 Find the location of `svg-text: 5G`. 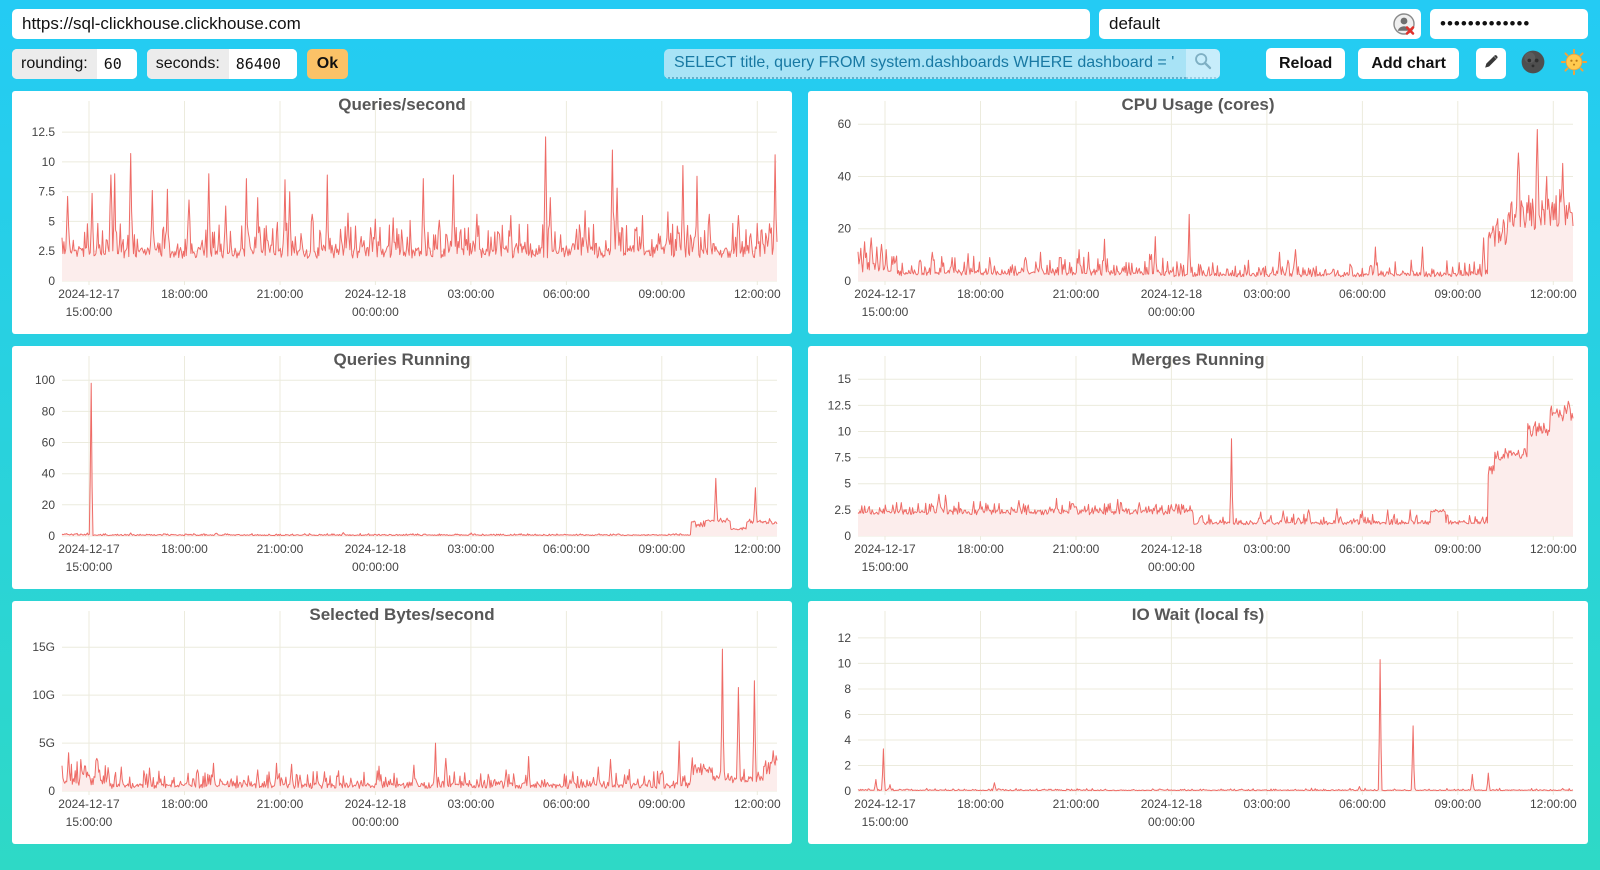

svg-text: 5G is located at coordinates (47, 743).